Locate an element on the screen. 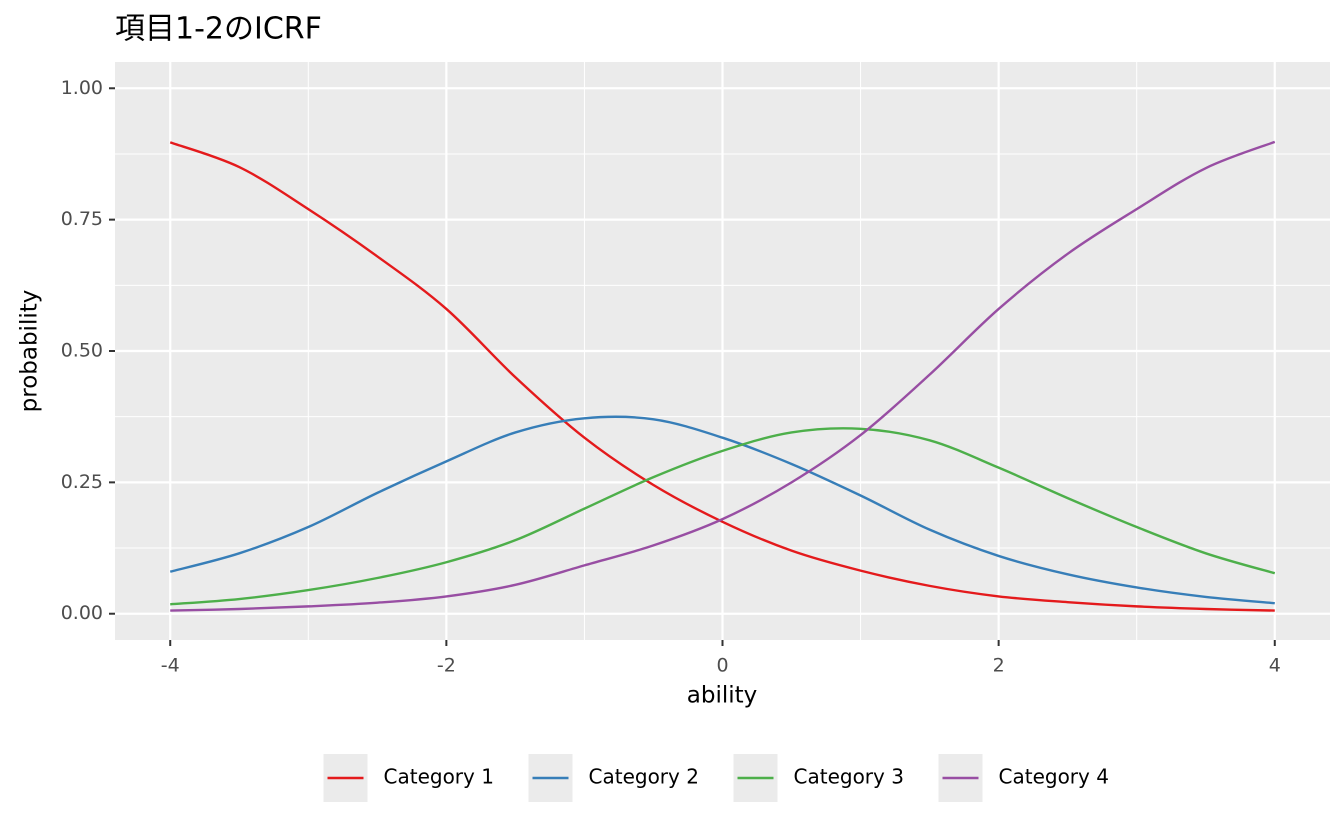 This screenshot has width=1344, height=830. y-axis-title: probability is located at coordinates (30, 351).